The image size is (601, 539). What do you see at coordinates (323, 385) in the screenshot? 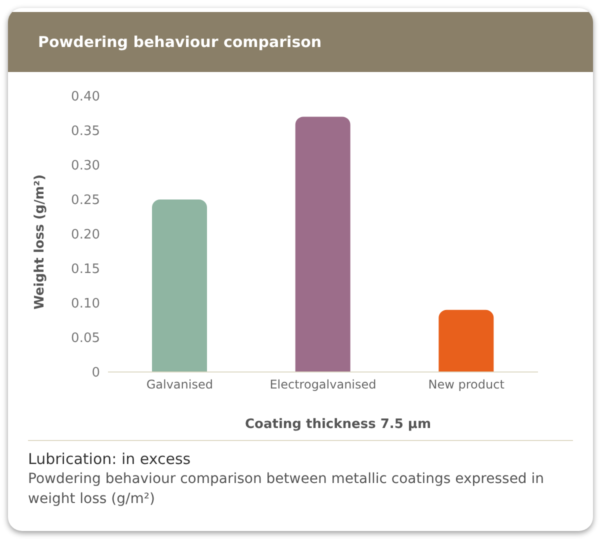
I see `x-tick-label: Electrogalvanised` at bounding box center [323, 385].